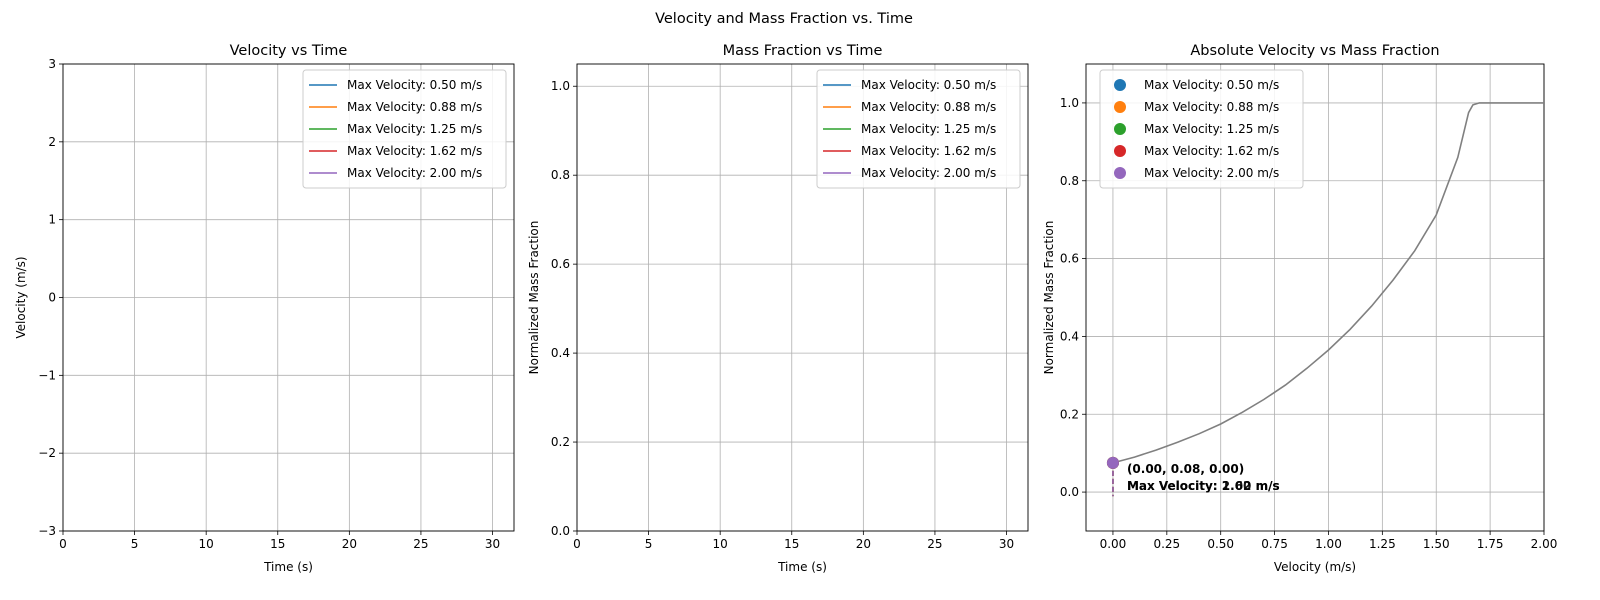 This screenshot has height=600, width=1600. I want to click on y-tick-label: 3, so click(52, 64).